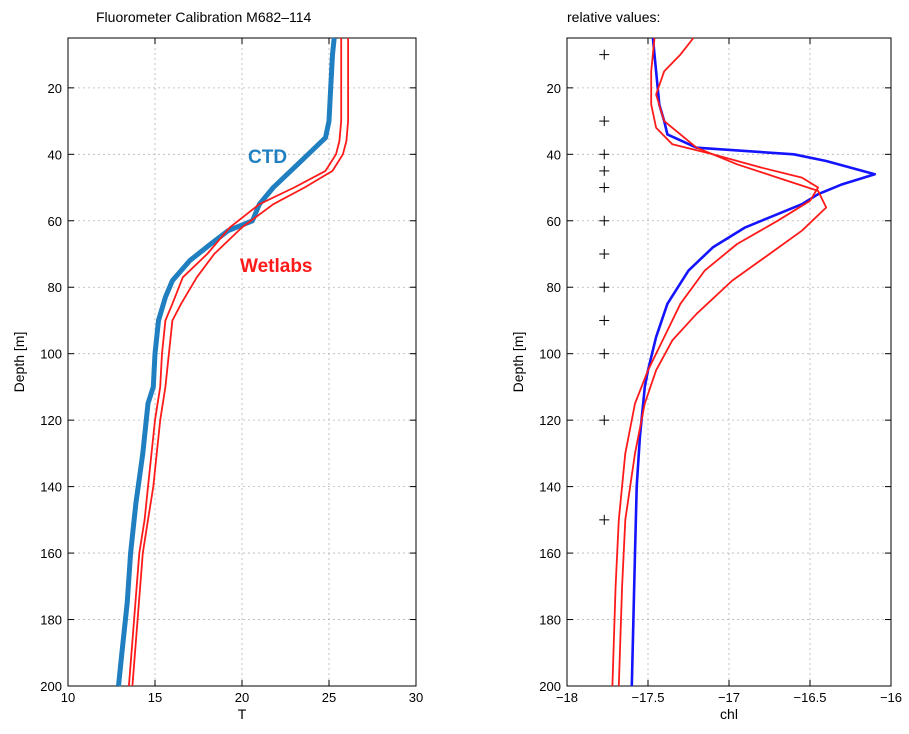 This screenshot has height=734, width=909. What do you see at coordinates (416, 697) in the screenshot?
I see `x-tick-label: 30` at bounding box center [416, 697].